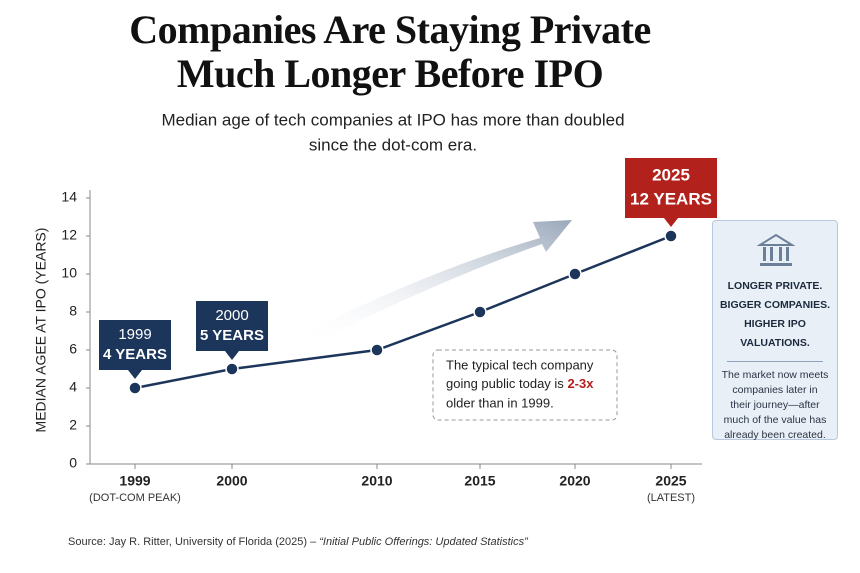 The width and height of the screenshot is (860, 573). What do you see at coordinates (73, 349) in the screenshot?
I see `y-tick-label: 6` at bounding box center [73, 349].